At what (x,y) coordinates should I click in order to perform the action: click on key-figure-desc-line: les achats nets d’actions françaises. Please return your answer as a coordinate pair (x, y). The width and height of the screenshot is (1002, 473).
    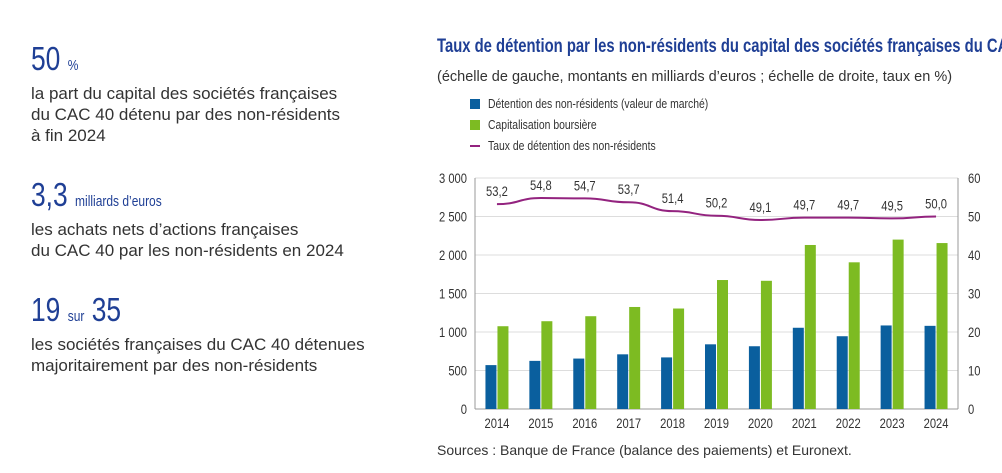
    Looking at the image, I should click on (165, 229).